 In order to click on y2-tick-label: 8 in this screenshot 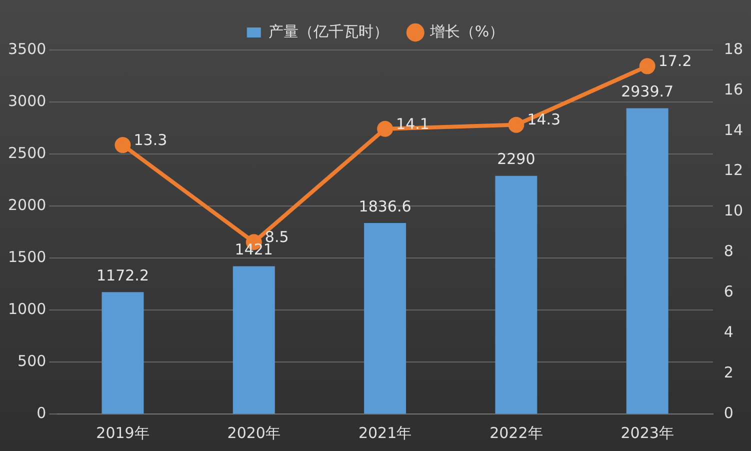, I will do `click(729, 251)`.